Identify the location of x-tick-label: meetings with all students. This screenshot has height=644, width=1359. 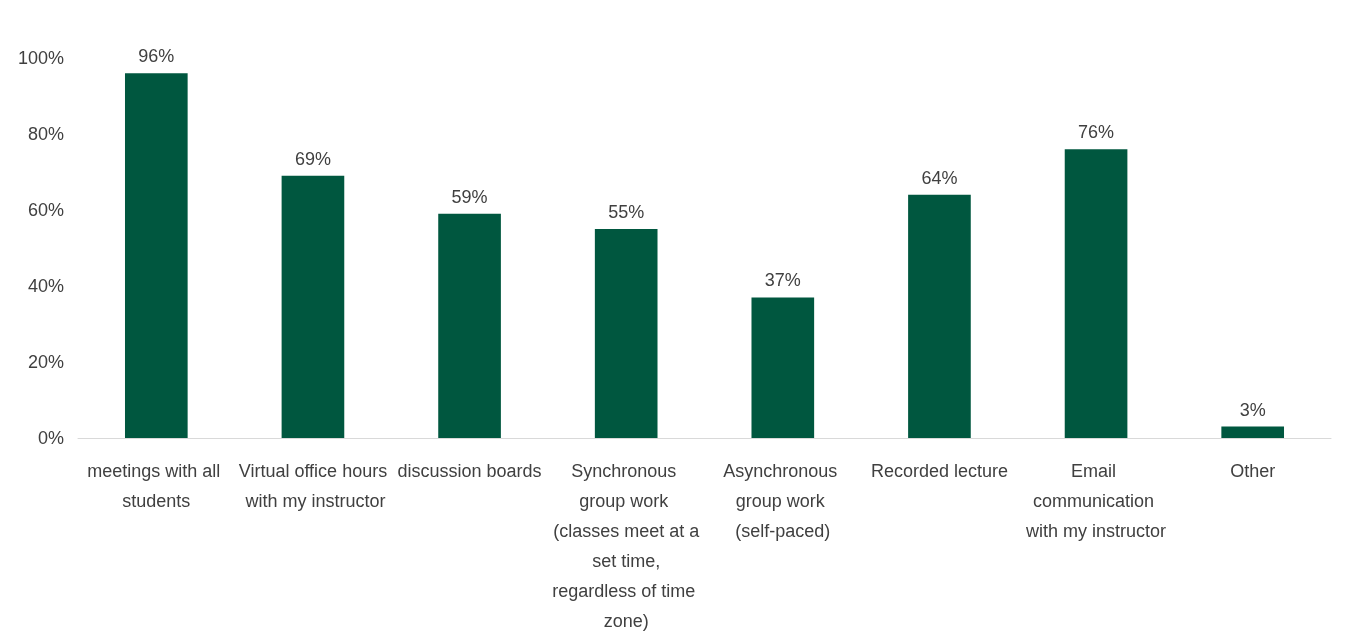
(156, 486).